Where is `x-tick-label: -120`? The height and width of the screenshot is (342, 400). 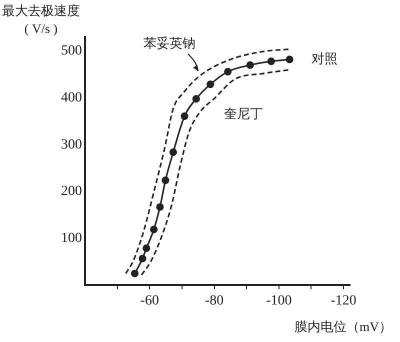
x-tick-label: -120 is located at coordinates (343, 300).